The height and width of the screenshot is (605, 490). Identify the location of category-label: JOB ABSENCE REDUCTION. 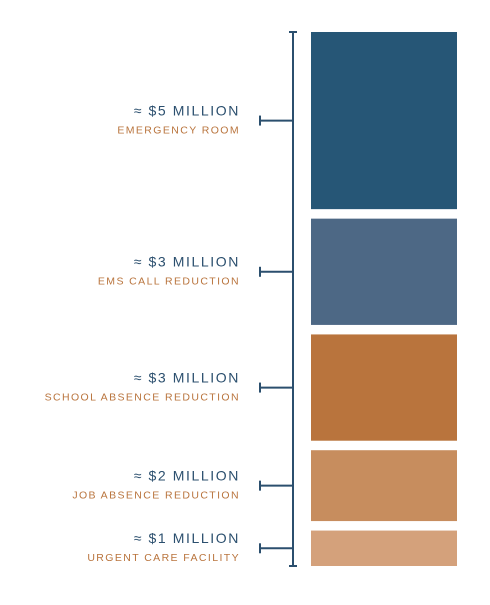
(156, 495).